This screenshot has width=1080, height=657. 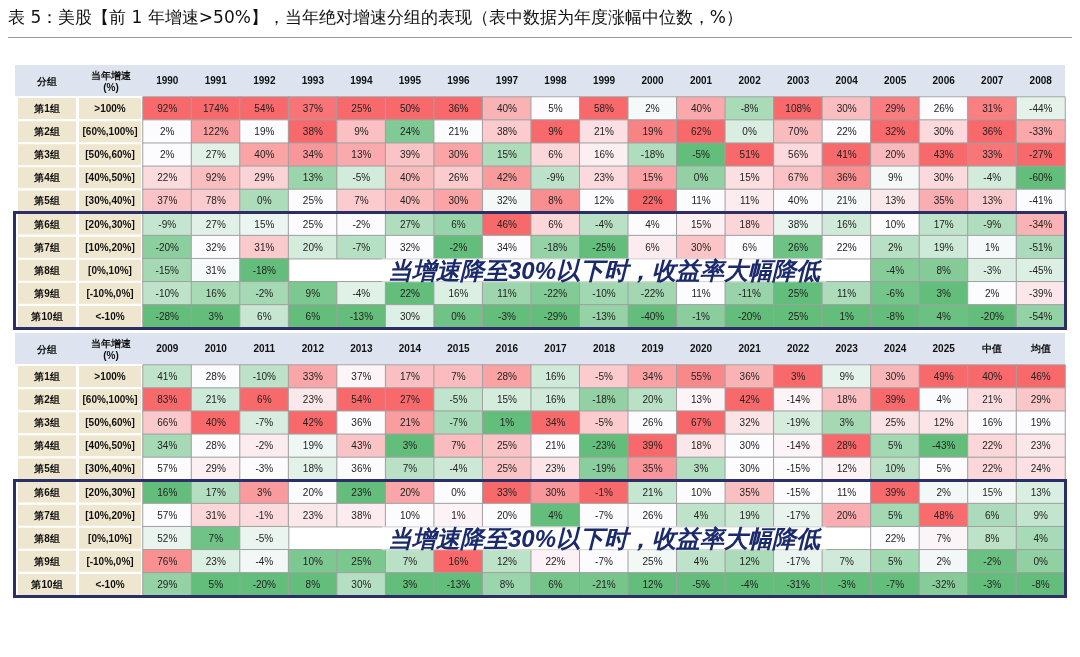 I want to click on data-label: 18%, so click(x=701, y=446).